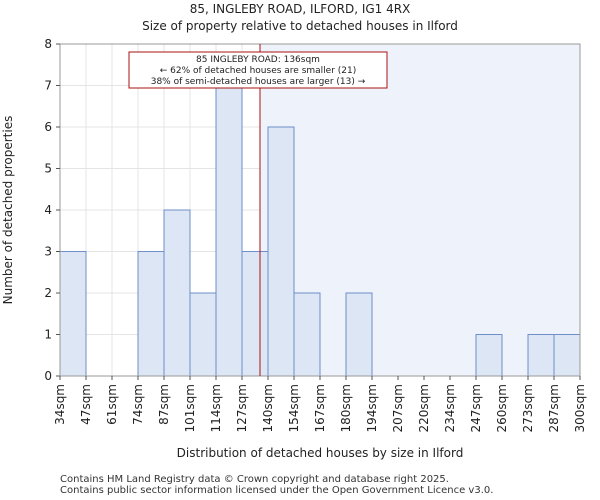 Image resolution: width=600 pixels, height=500 pixels. I want to click on x-tick-label: 127sqm, so click(242, 408).